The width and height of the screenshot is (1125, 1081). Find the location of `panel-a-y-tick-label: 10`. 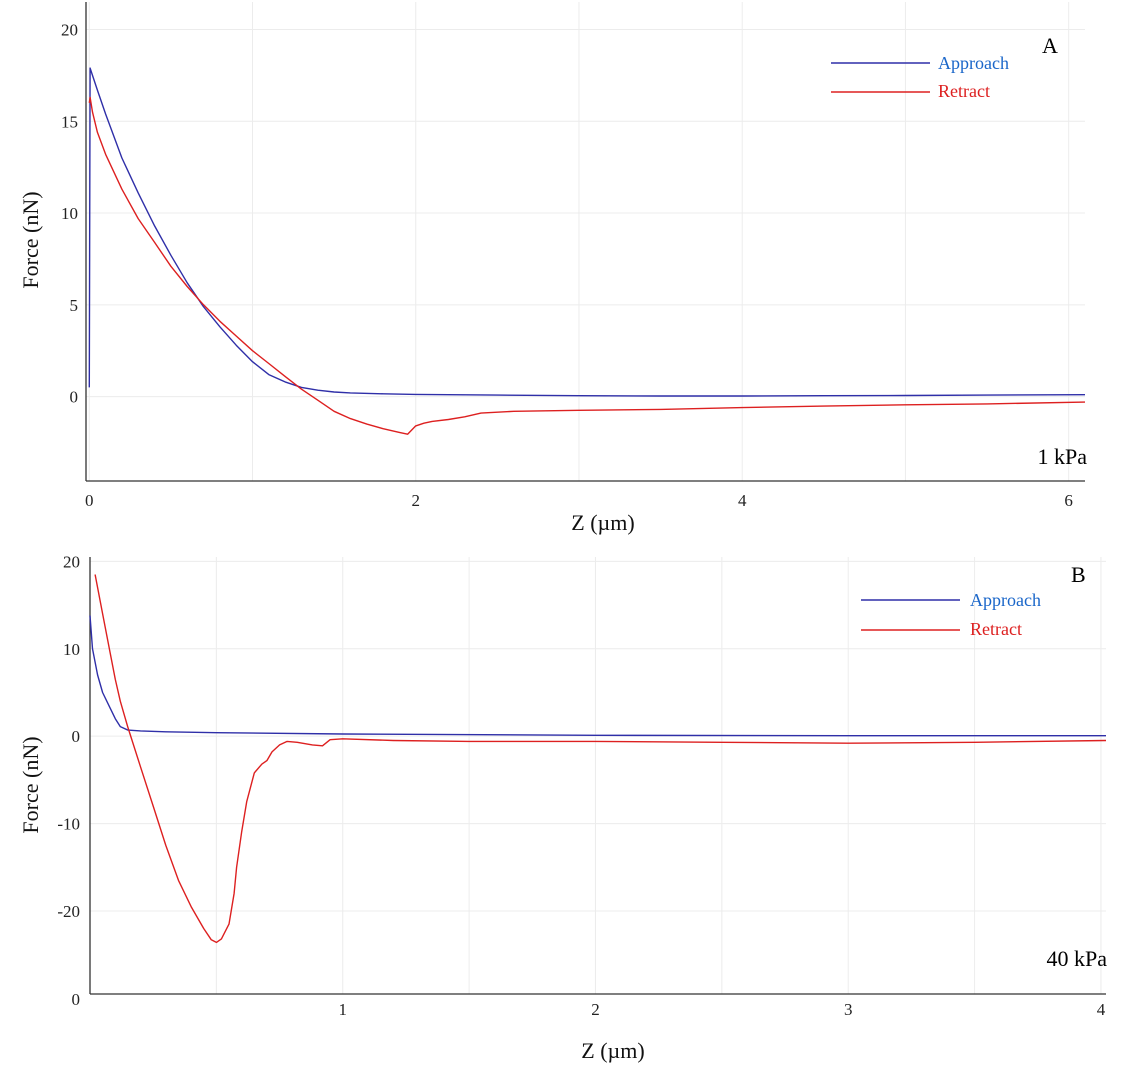

panel-a-y-tick-label: 10 is located at coordinates (69, 213).